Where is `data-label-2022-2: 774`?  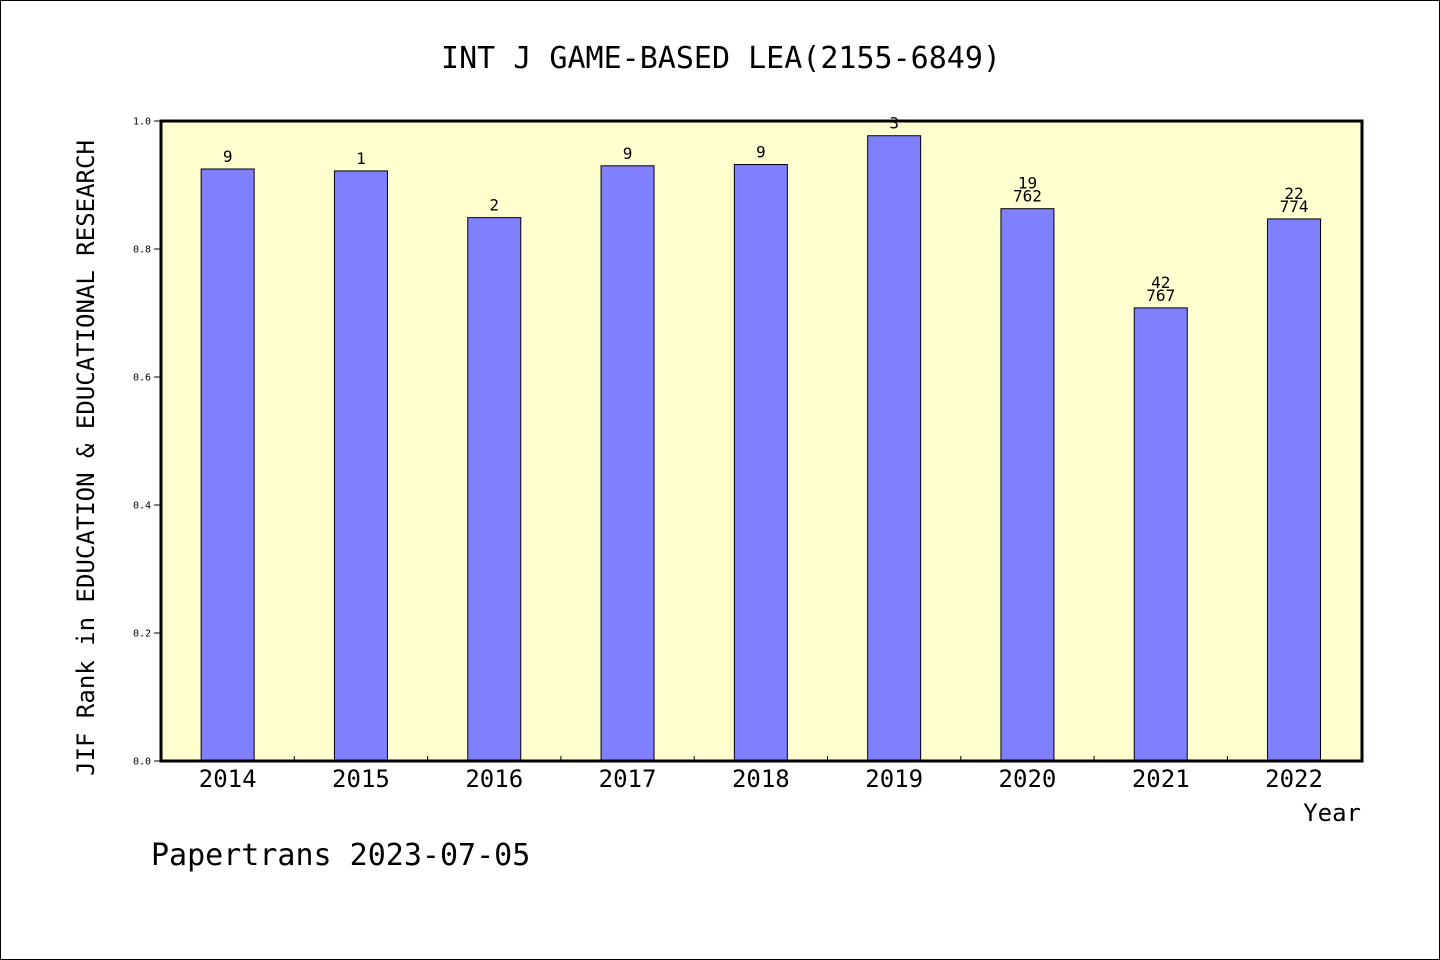 data-label-2022-2: 774 is located at coordinates (1294, 206).